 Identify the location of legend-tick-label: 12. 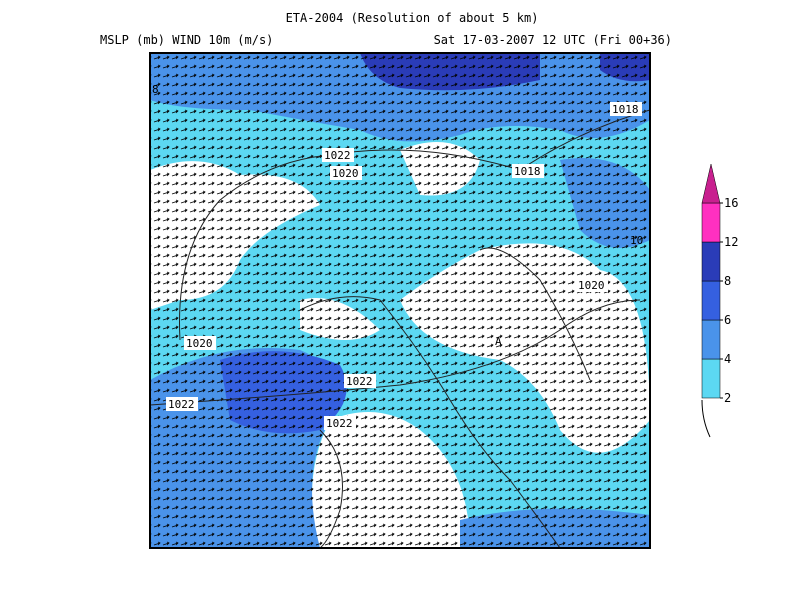
(731, 242).